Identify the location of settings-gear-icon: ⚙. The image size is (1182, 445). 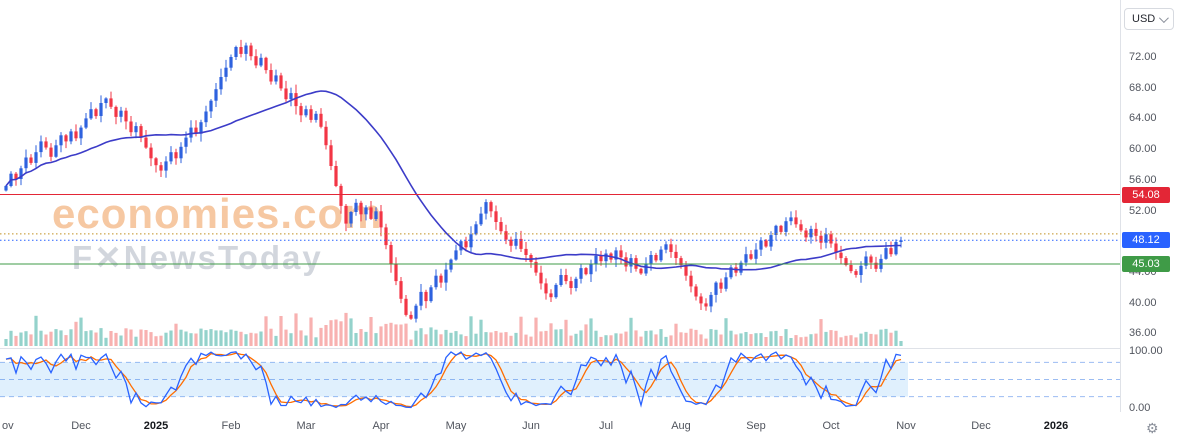
(1152, 428).